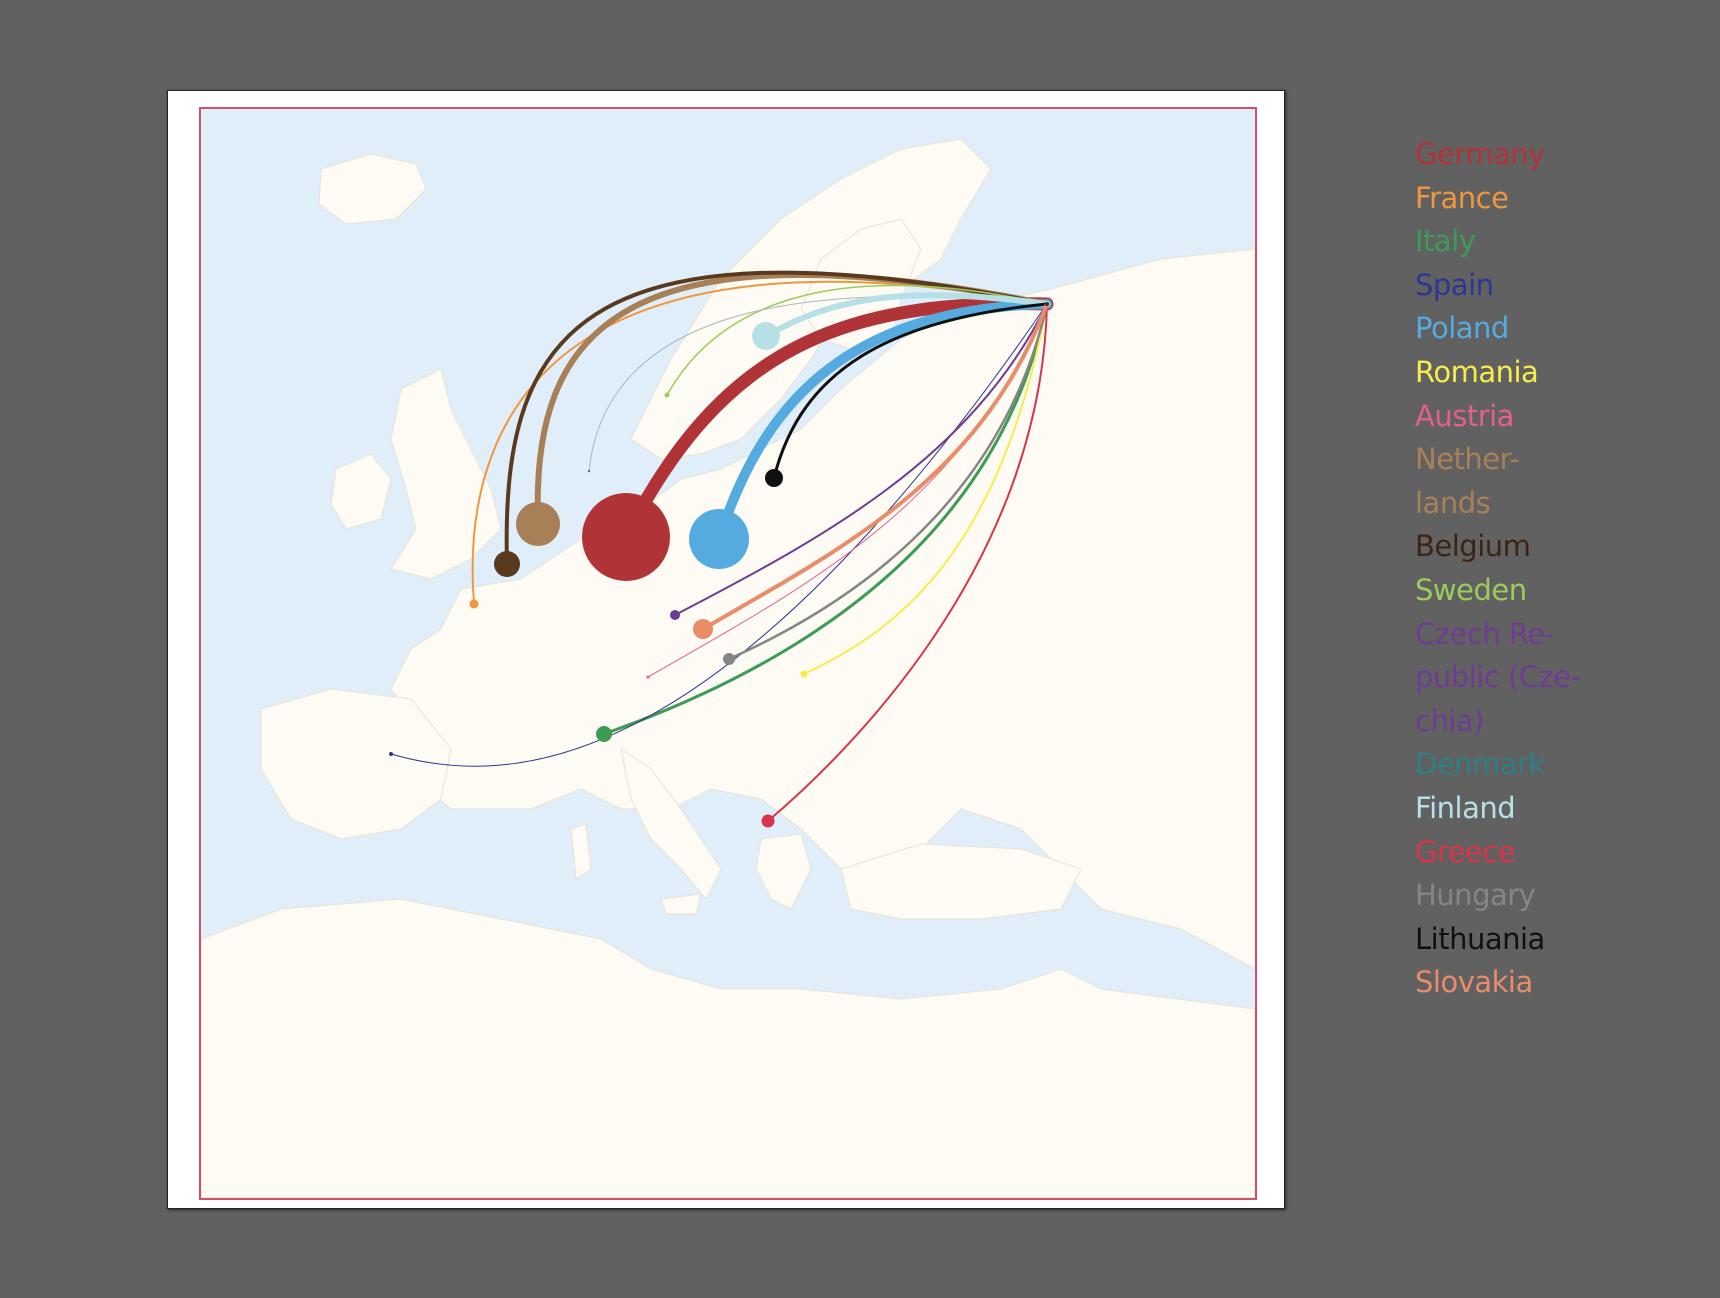 This screenshot has width=1720, height=1298. I want to click on legend-item-czech: Czech Re- public (Cze- chia), so click(1498, 677).